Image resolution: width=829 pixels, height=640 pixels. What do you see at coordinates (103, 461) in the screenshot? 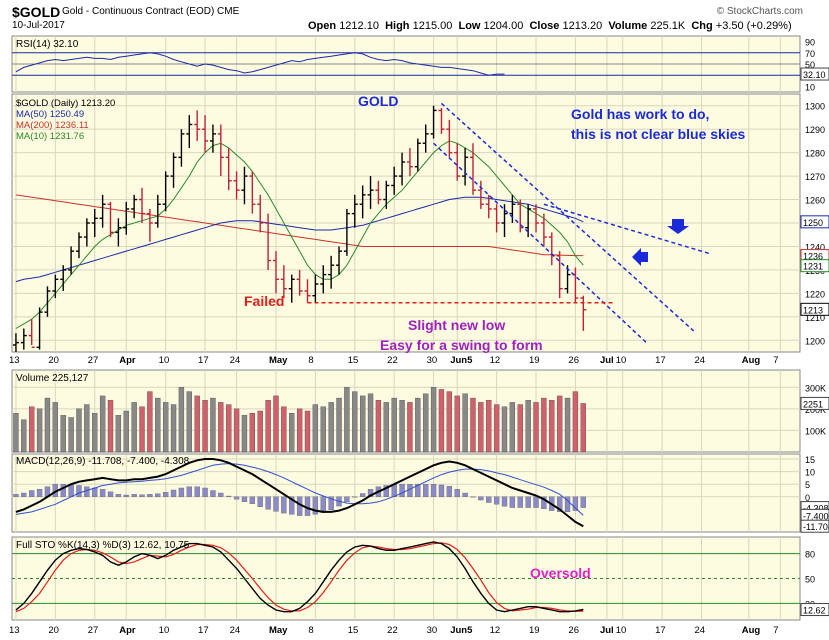
I see `macd-legend: MACD(12,26,9) -11.708, -7.400, -4.308` at bounding box center [103, 461].